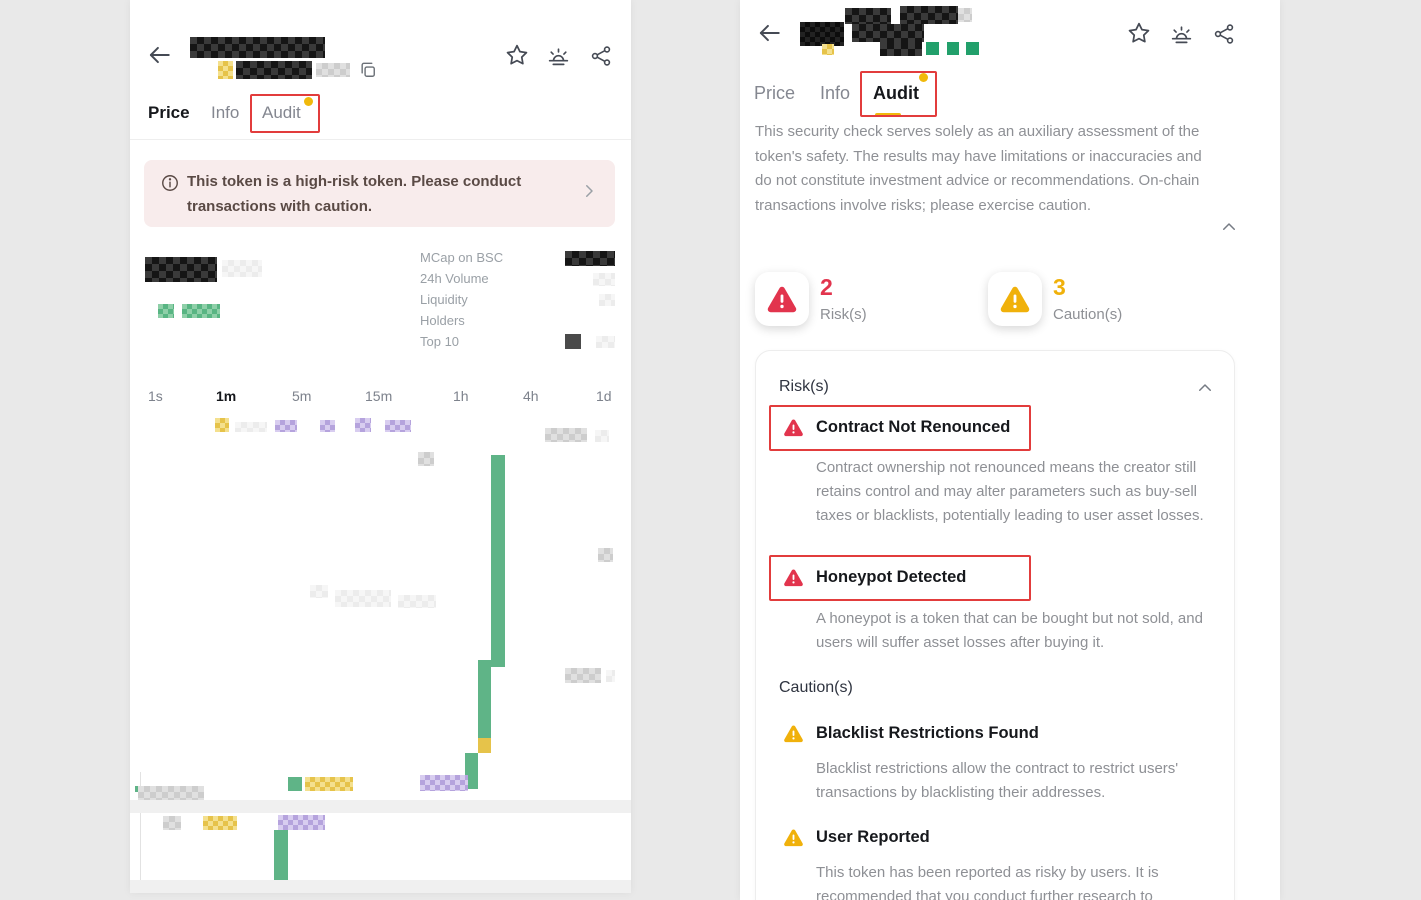 This screenshot has height=900, width=1421. I want to click on caution-count: 3, so click(1059, 287).